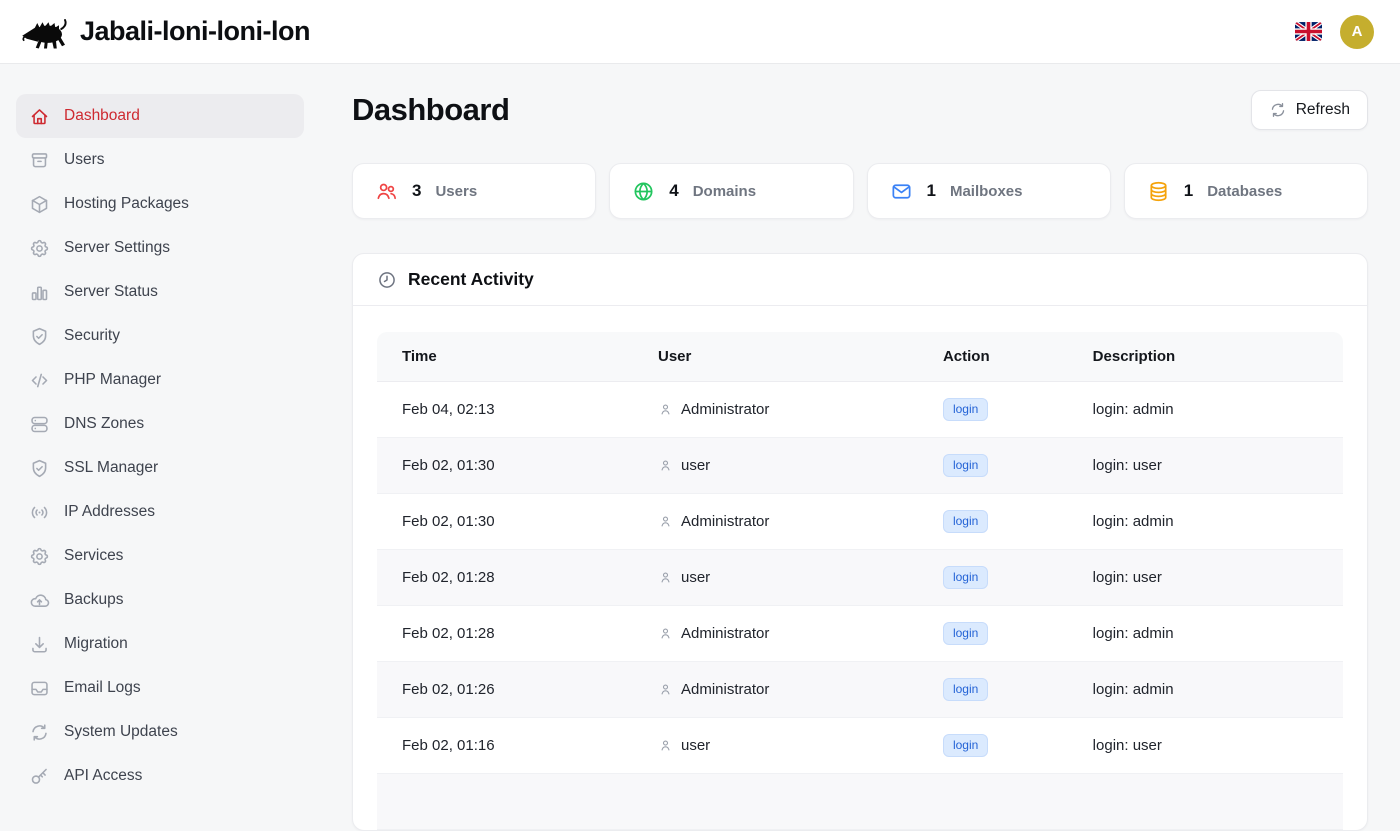 The width and height of the screenshot is (1400, 831). I want to click on sidebar-item-label: IP Addresses, so click(110, 511).